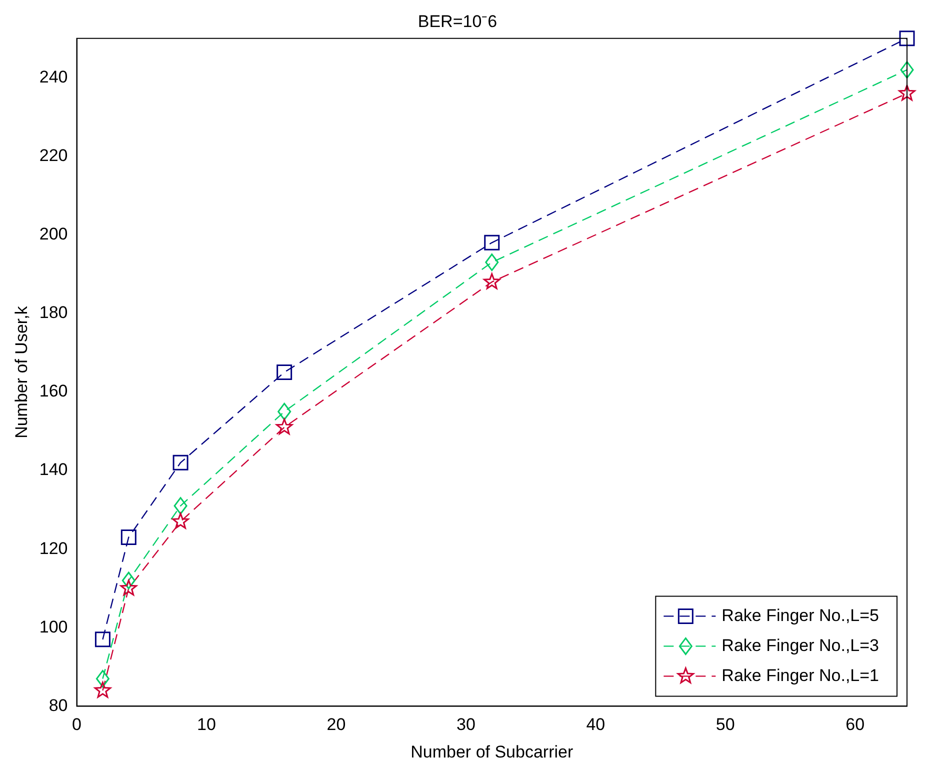 The width and height of the screenshot is (929, 775). Describe the element at coordinates (53, 312) in the screenshot. I see `y-tick-label: 180` at that location.